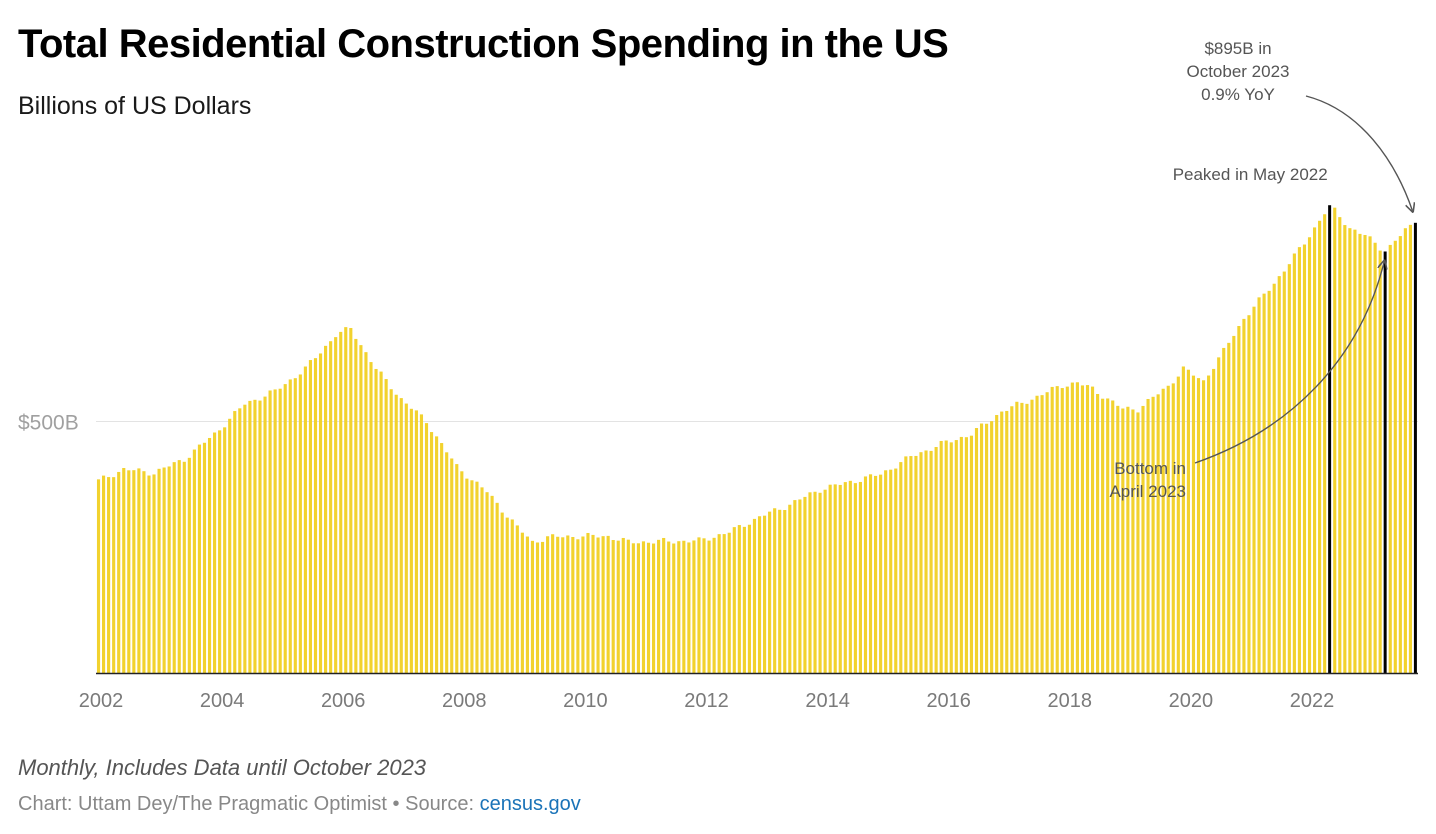  What do you see at coordinates (1150, 468) in the screenshot?
I see `annotation-bottom: Bottom in` at bounding box center [1150, 468].